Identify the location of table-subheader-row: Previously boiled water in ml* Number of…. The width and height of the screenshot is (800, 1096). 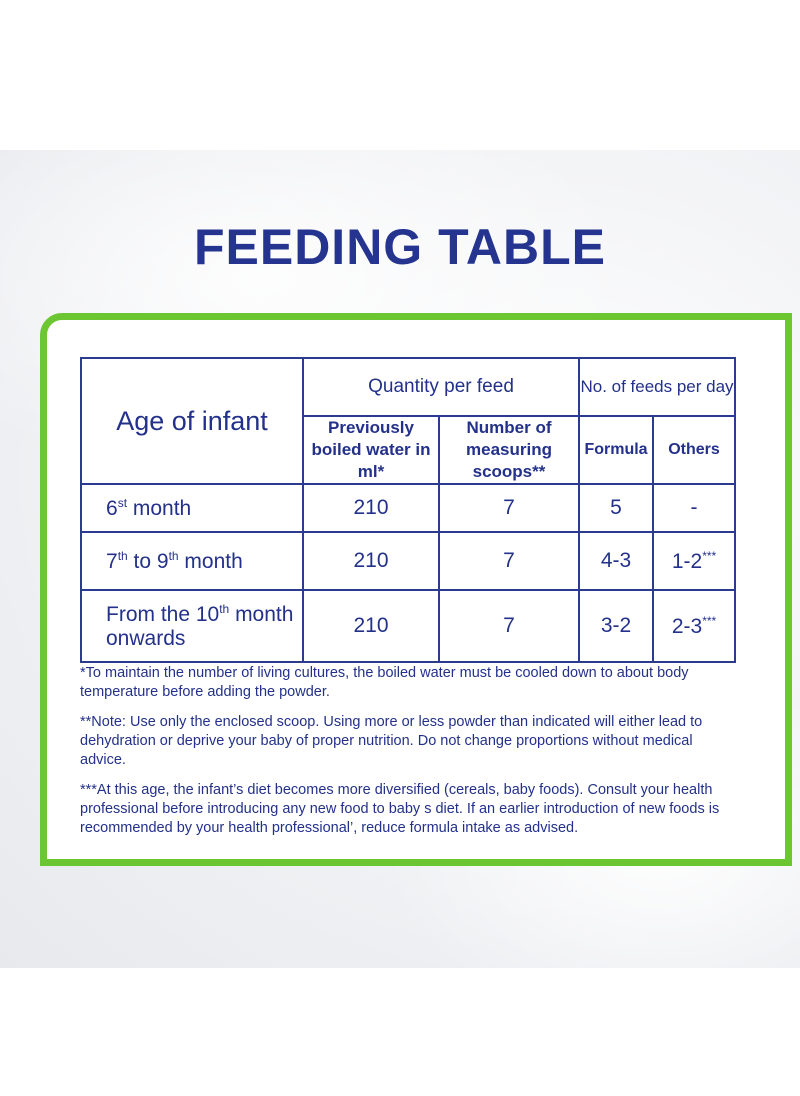
(409, 450).